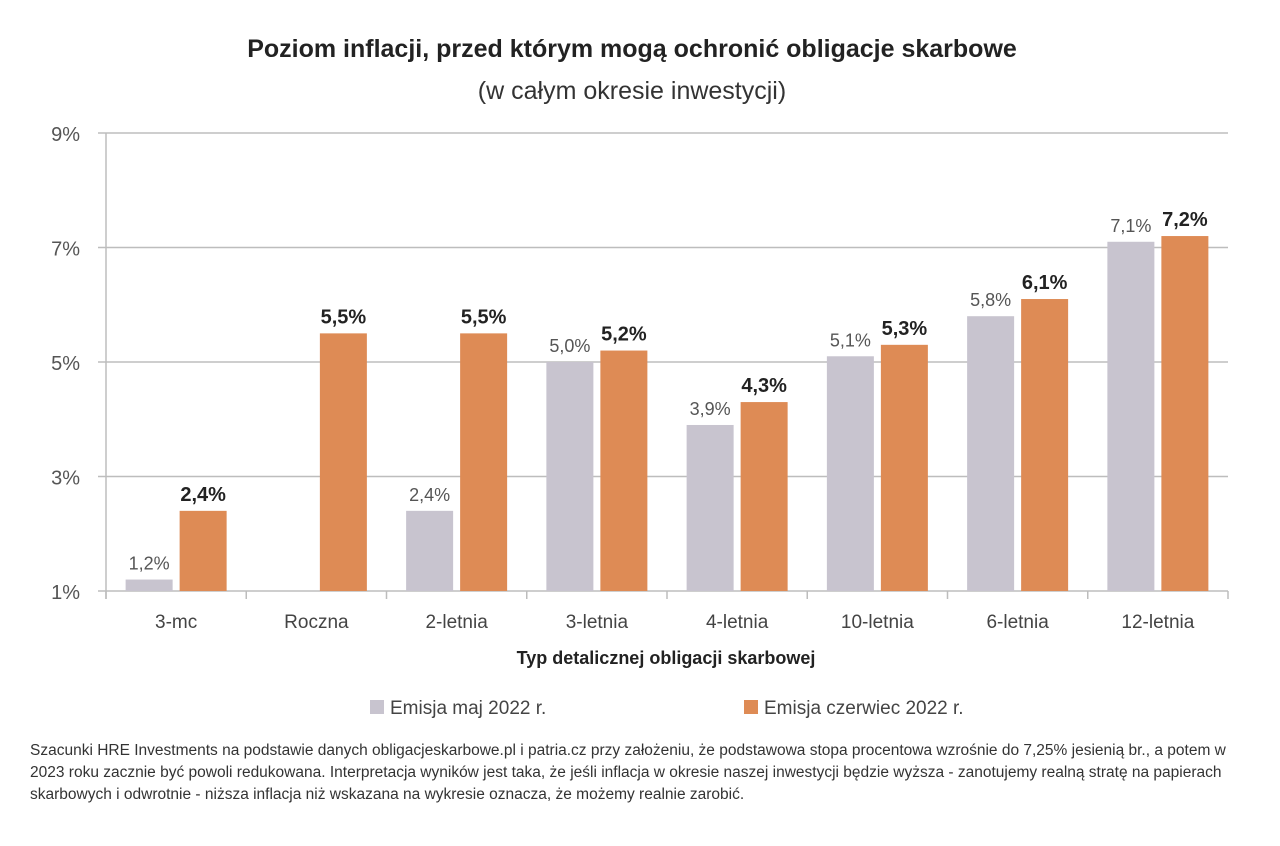 Image resolution: width=1280 pixels, height=846 pixels. I want to click on data-label: 5,3%, so click(905, 329).